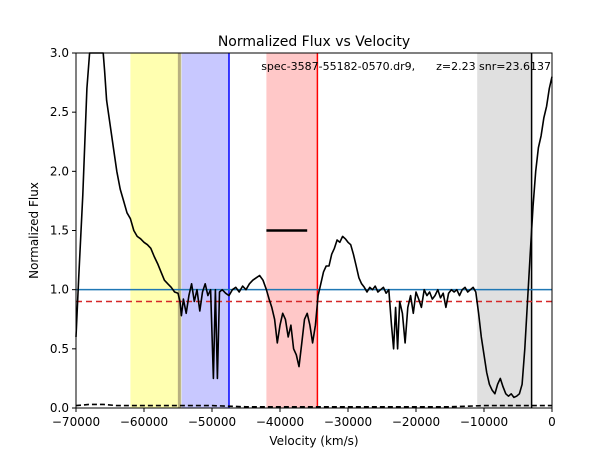  Describe the element at coordinates (59, 349) in the screenshot. I see `y-tick-label: 0.5` at that location.